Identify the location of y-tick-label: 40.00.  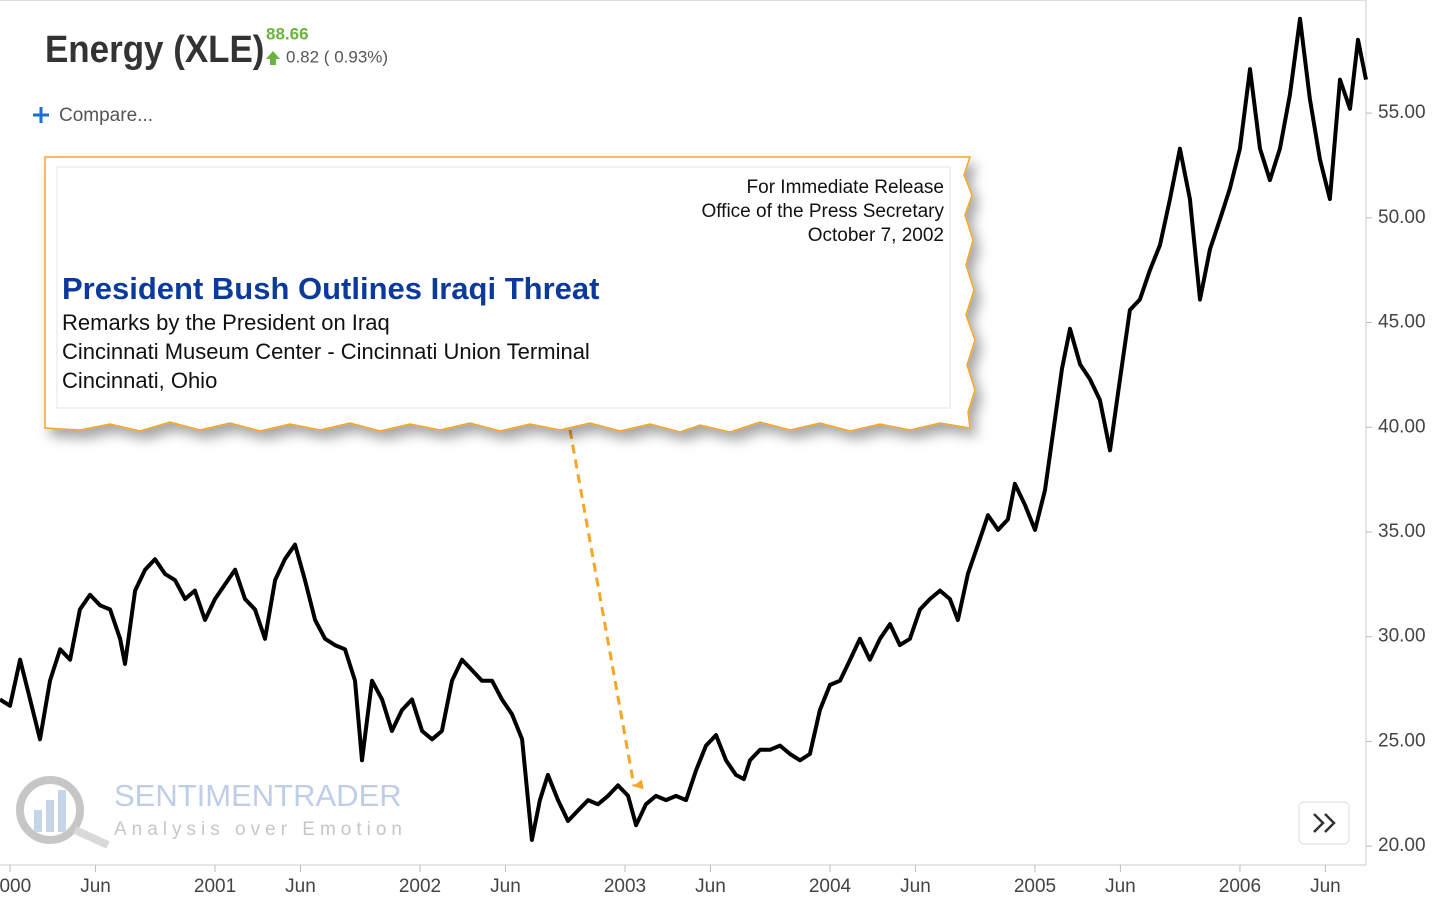
(1402, 426).